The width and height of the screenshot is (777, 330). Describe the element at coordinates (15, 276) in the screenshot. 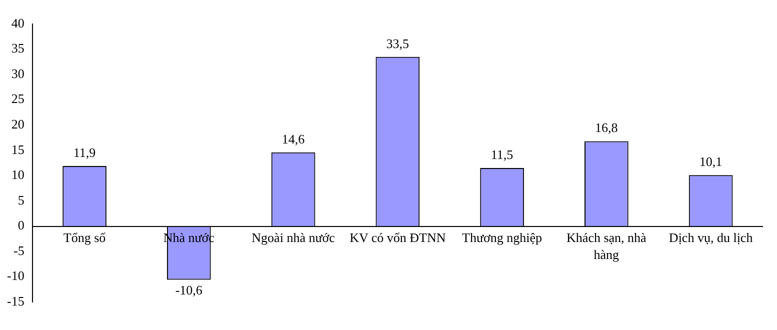

I see `y-tick-label: -10` at that location.